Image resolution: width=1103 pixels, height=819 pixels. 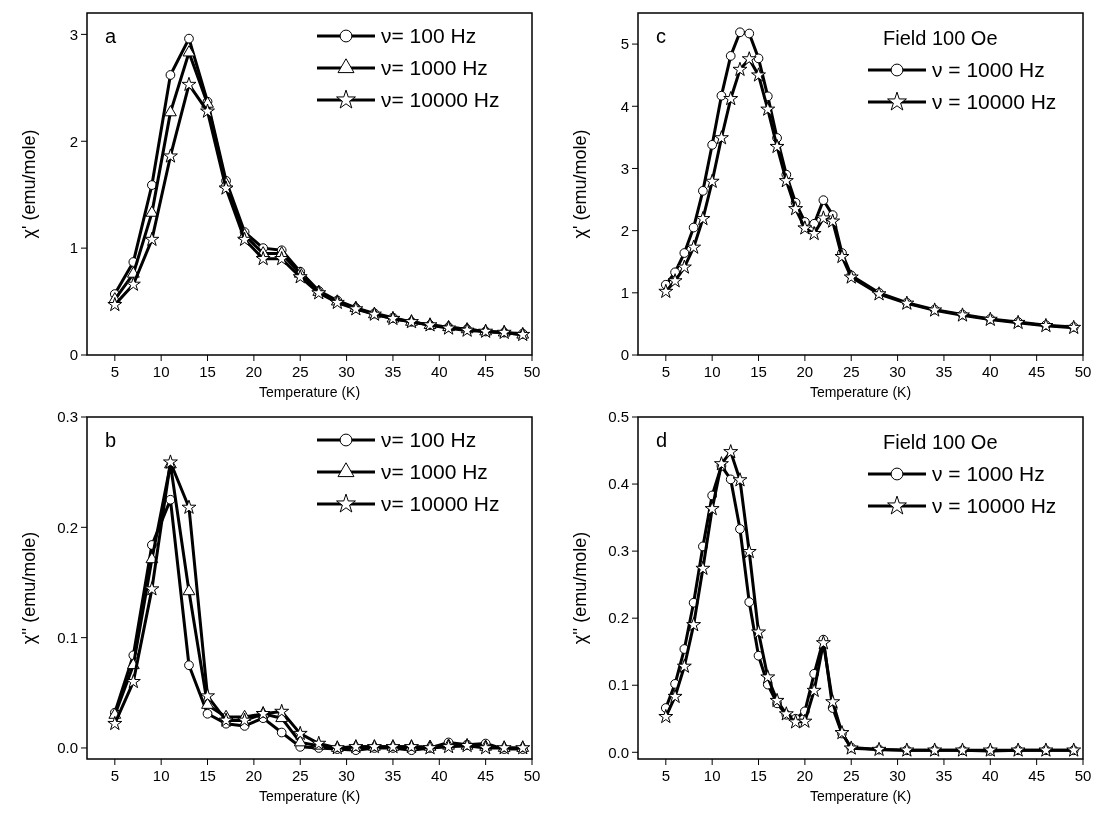 What do you see at coordinates (618, 417) in the screenshot?
I see `y-tick-label: 0.5` at bounding box center [618, 417].